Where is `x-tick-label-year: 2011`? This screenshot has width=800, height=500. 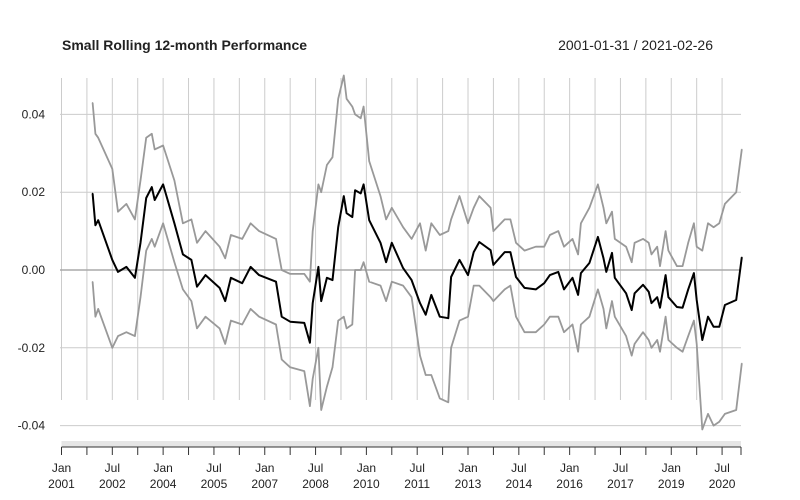 x-tick-label-year: 2011 is located at coordinates (417, 484).